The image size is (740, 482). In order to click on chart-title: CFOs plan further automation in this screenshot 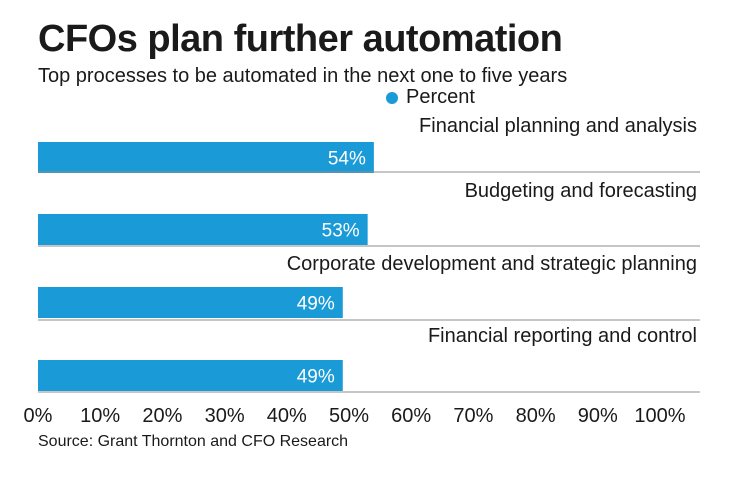, I will do `click(300, 39)`.